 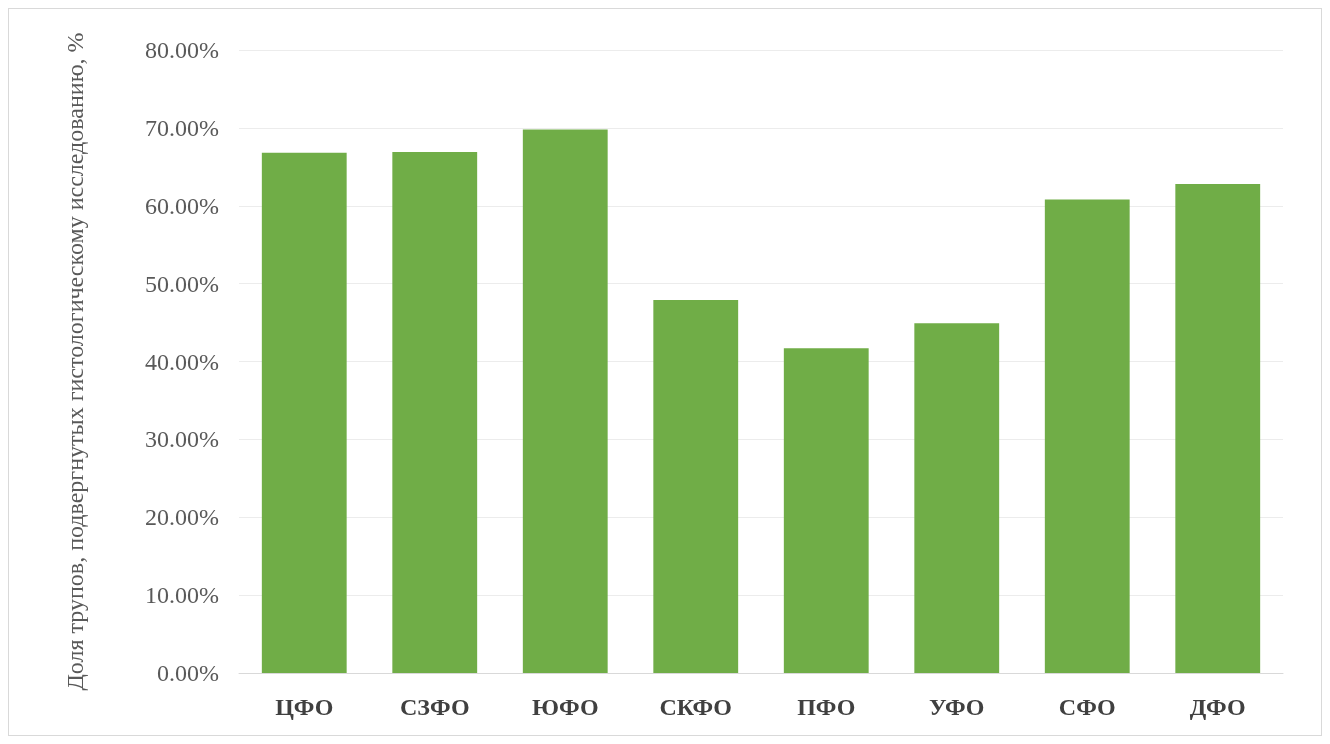 I want to click on y-tick-label: 60.00%, so click(x=182, y=205).